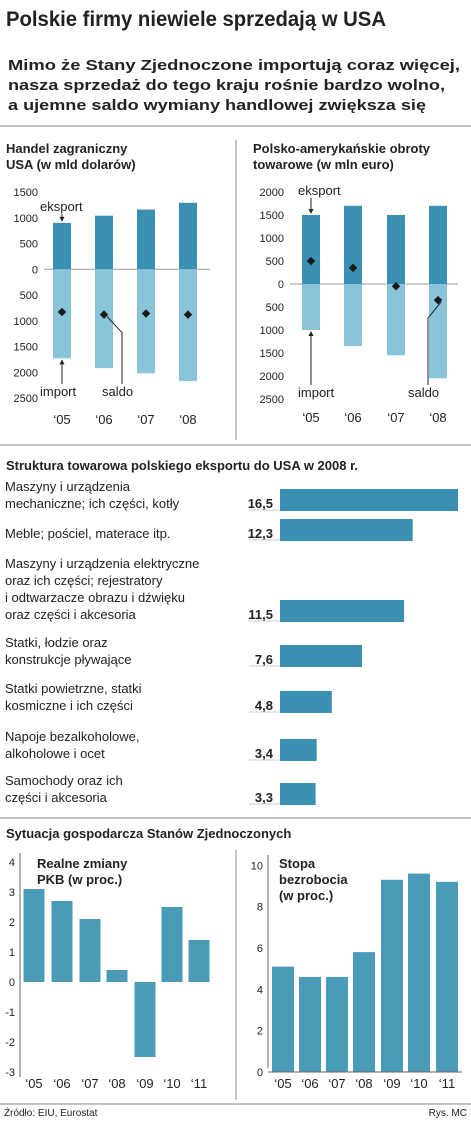  I want to click on y-tick-label: 3, so click(12, 893).